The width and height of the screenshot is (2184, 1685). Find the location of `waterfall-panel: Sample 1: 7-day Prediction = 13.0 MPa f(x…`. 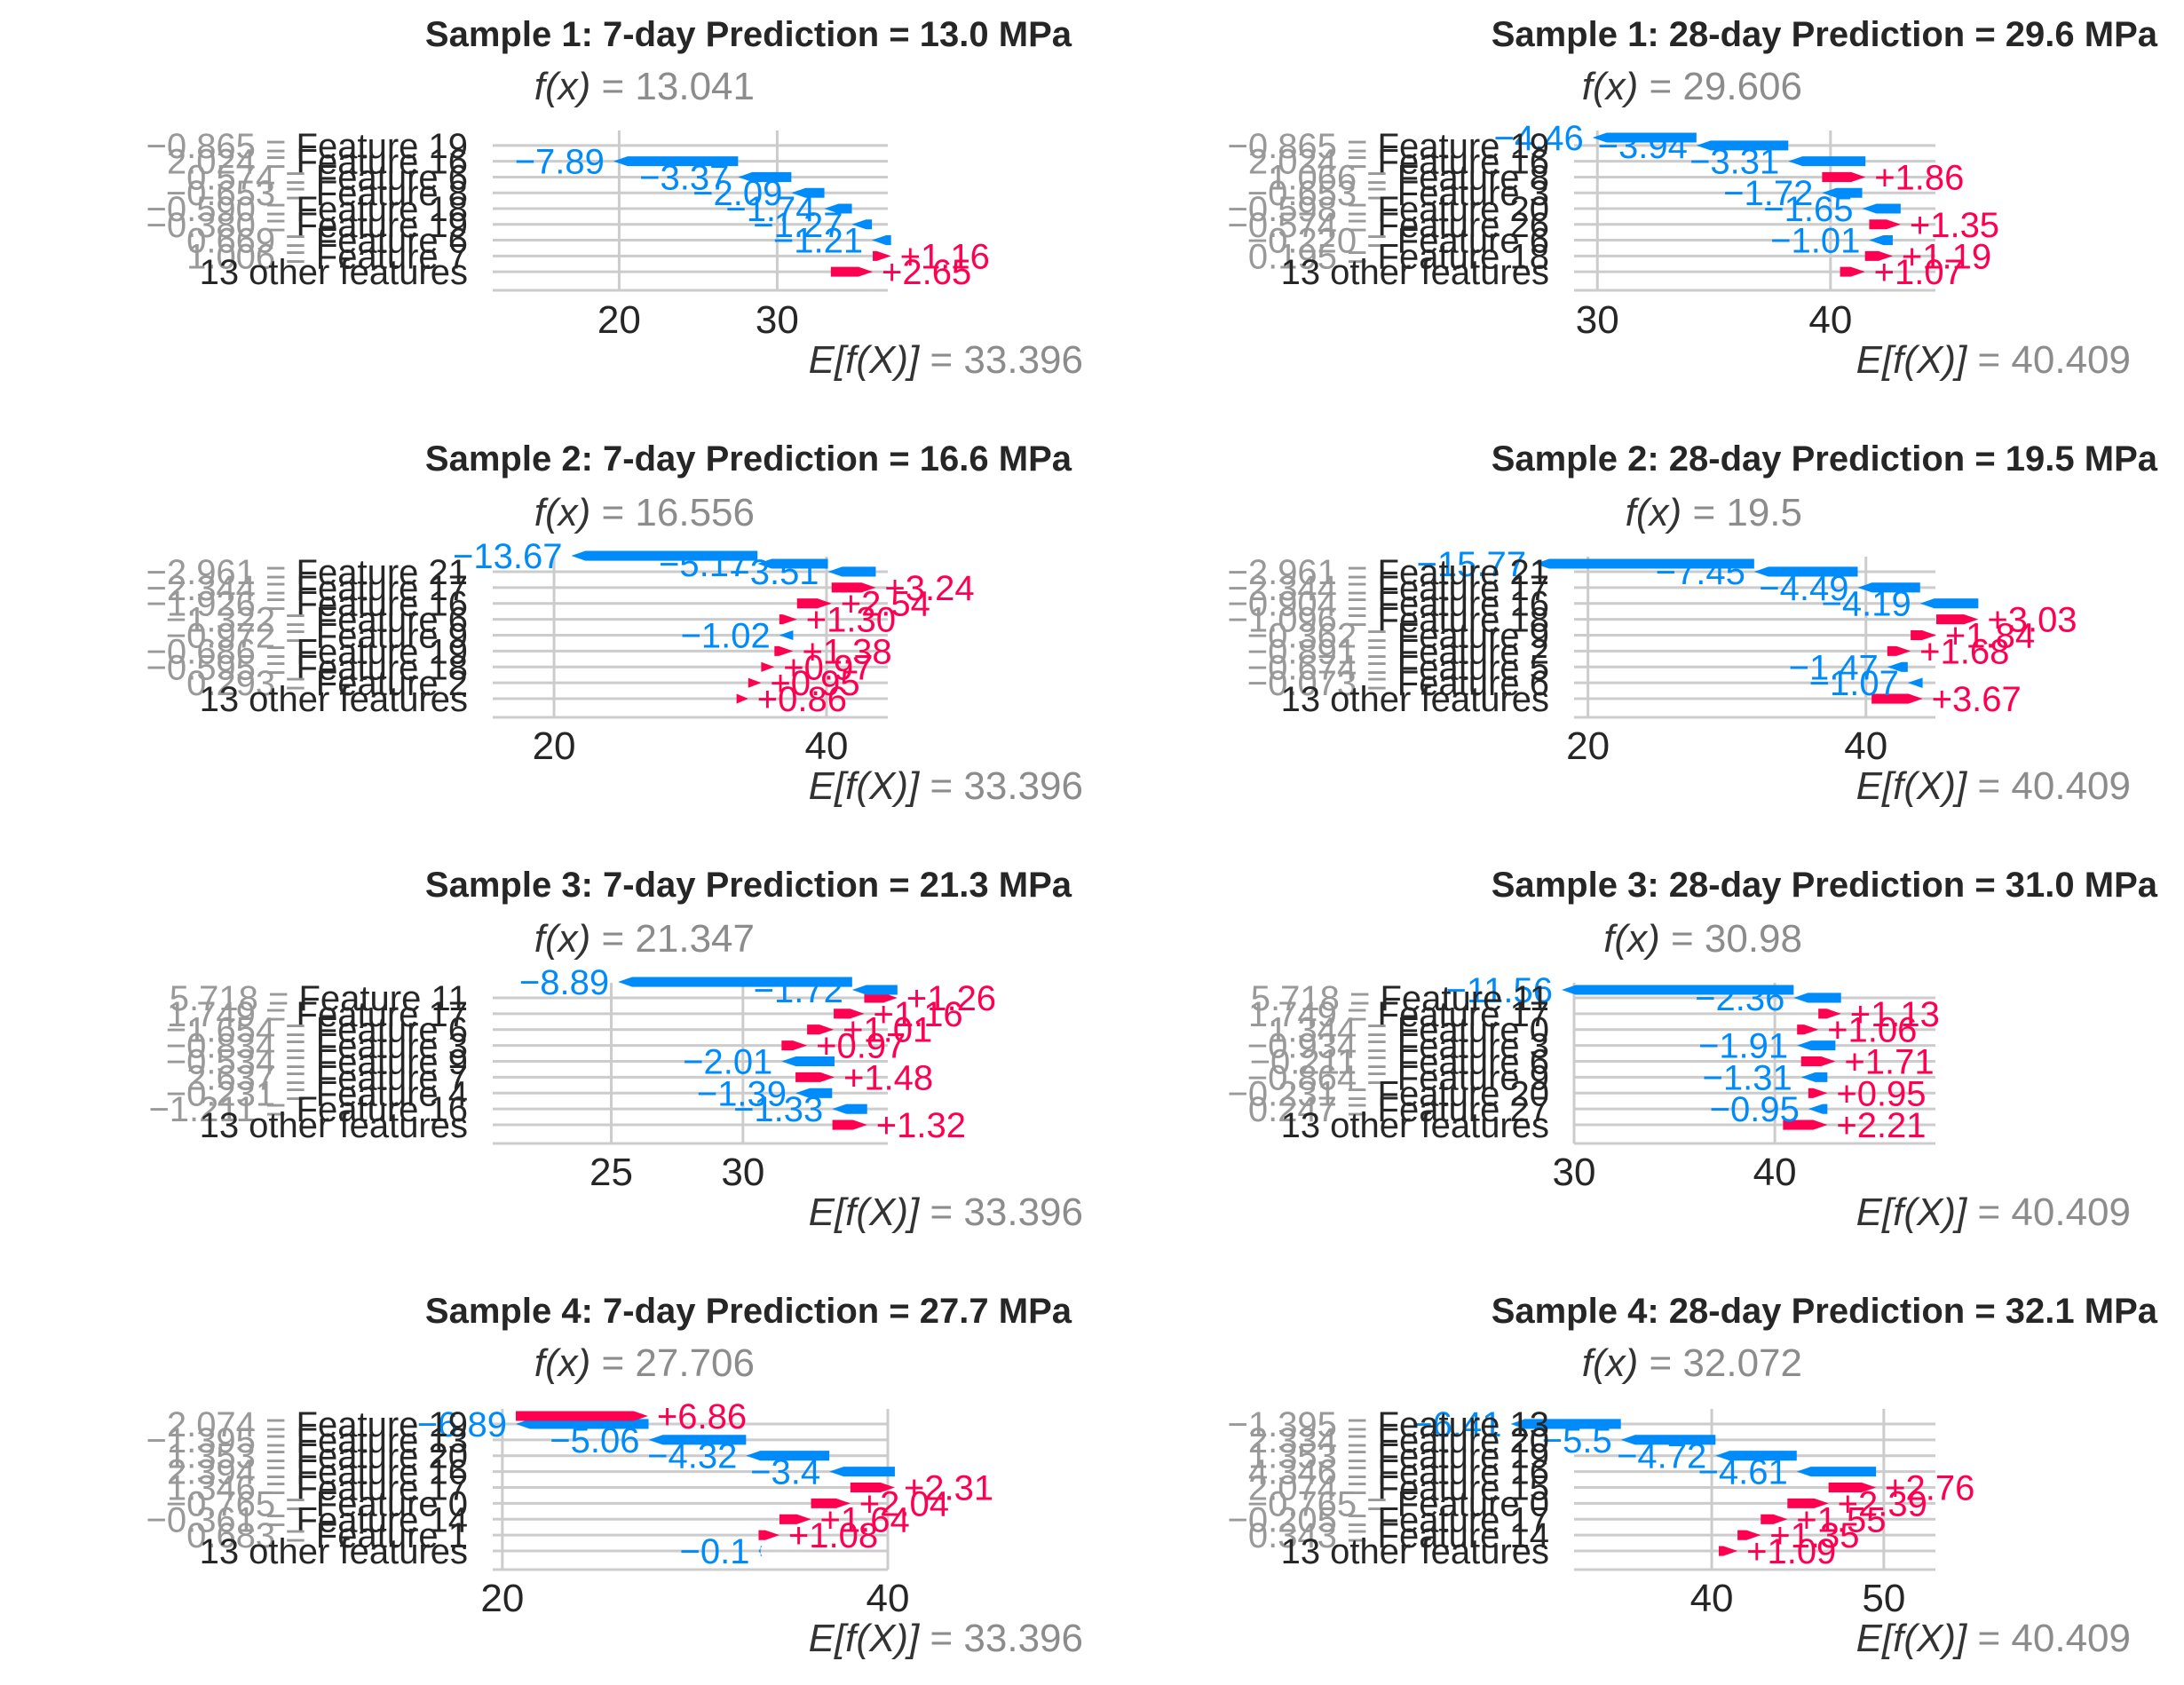

waterfall-panel: Sample 1: 7-day Prediction = 13.0 MPa f(x… is located at coordinates (614, 198).